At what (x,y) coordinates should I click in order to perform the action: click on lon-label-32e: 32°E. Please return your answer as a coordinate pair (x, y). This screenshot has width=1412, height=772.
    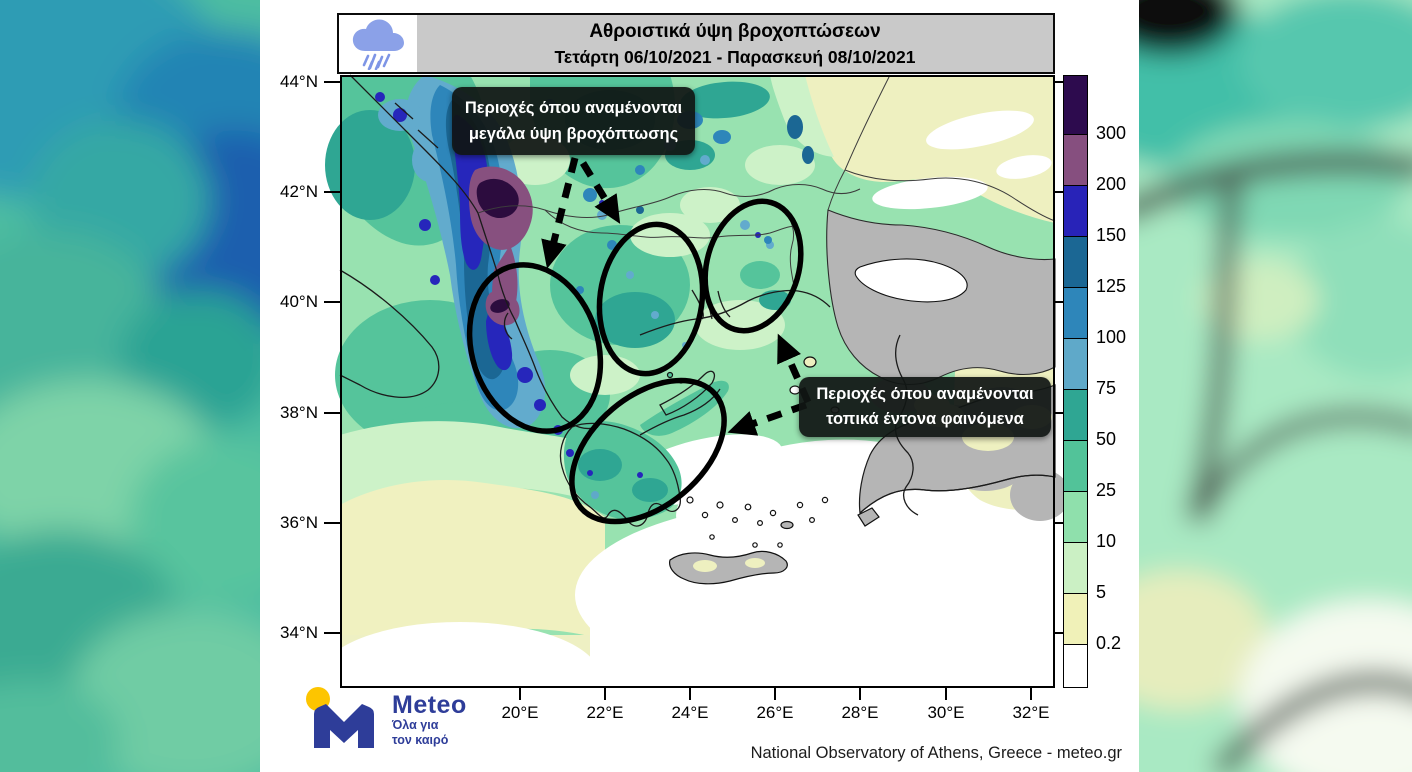
    Looking at the image, I should click on (1031, 712).